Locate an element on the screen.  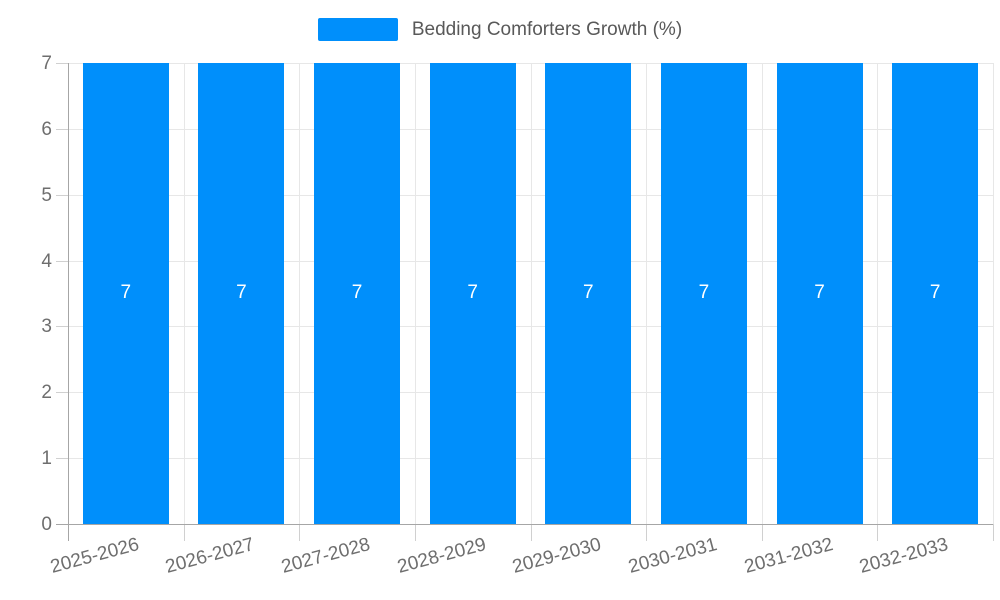
x-tick-label: 2030-2031 is located at coordinates (673, 556).